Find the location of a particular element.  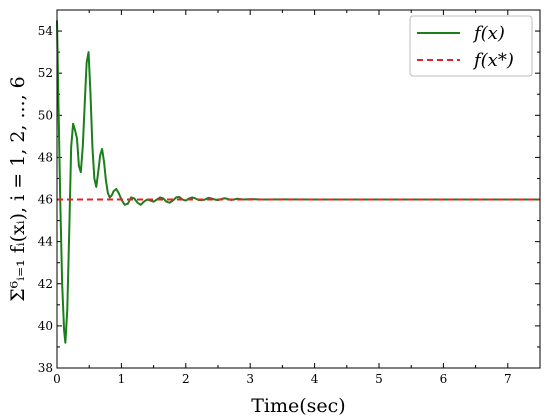

x-tick-label: 5 is located at coordinates (379, 379).